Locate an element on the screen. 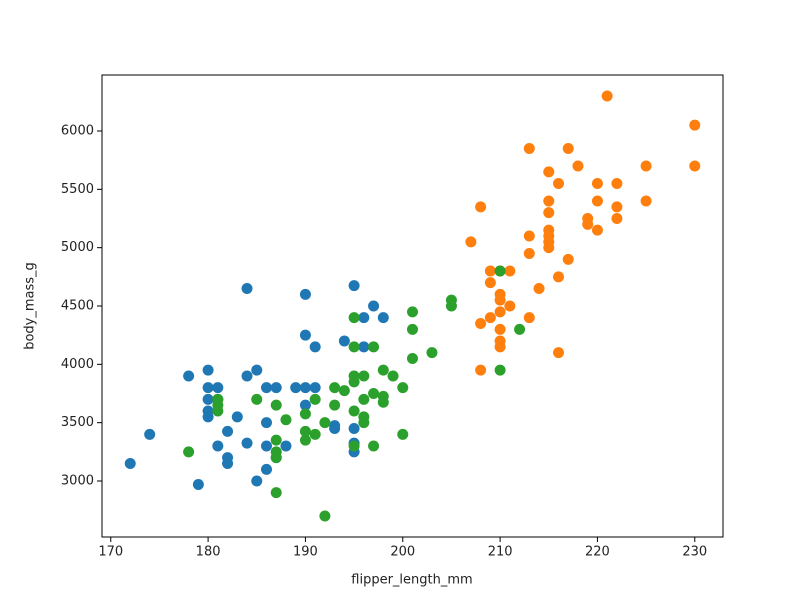  y-tick-label: 5500 is located at coordinates (77, 189).